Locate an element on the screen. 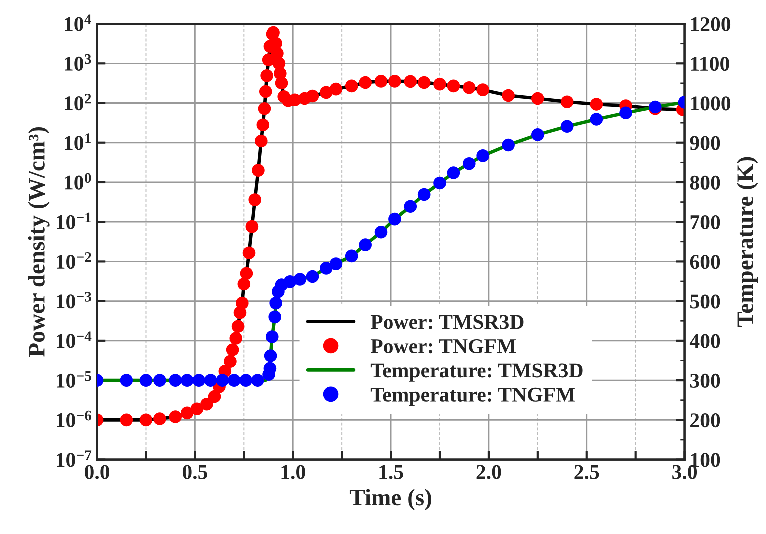 The image size is (766, 534). y2-tick-label: 100 is located at coordinates (705, 460).